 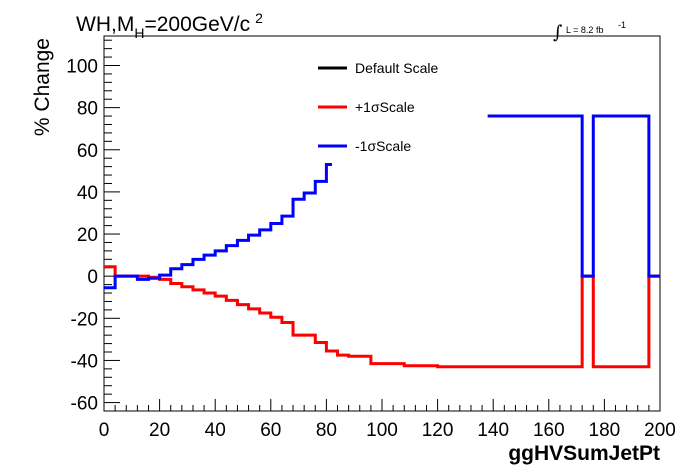 I want to click on legend-entry: Default Scale, so click(x=396, y=68).